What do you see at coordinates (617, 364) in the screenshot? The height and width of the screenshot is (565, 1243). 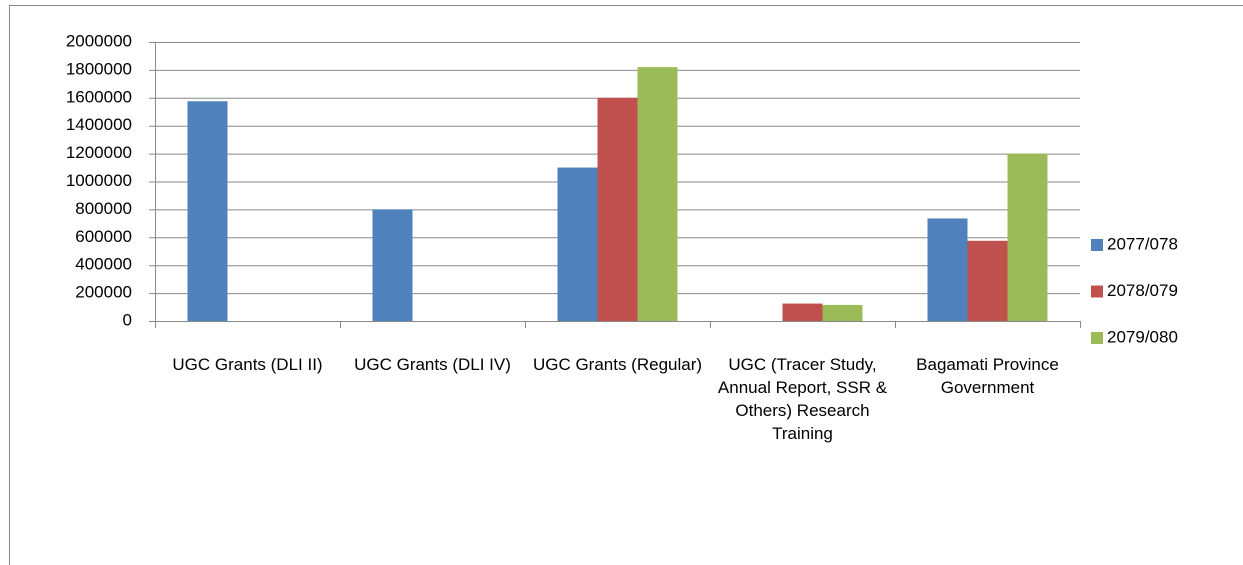 I see `x-tick-label: UGC Grants (Regular)` at bounding box center [617, 364].